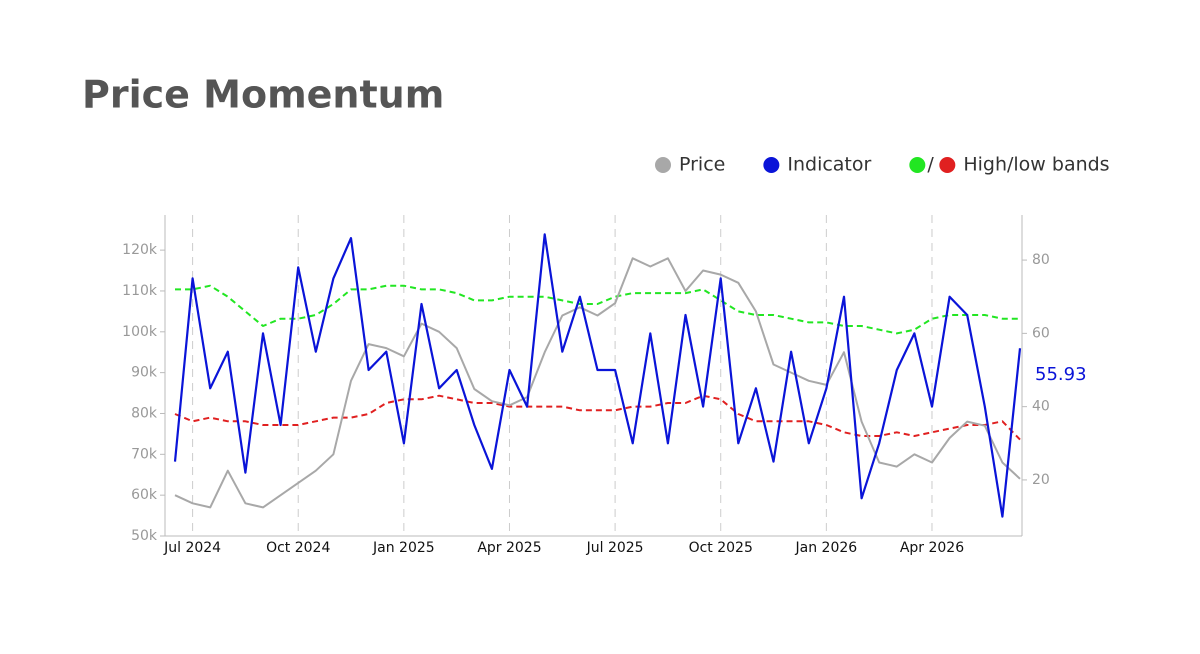 The width and height of the screenshot is (1200, 654). Describe the element at coordinates (403, 548) in the screenshot. I see `x-tick-label: Jan 2025` at that location.